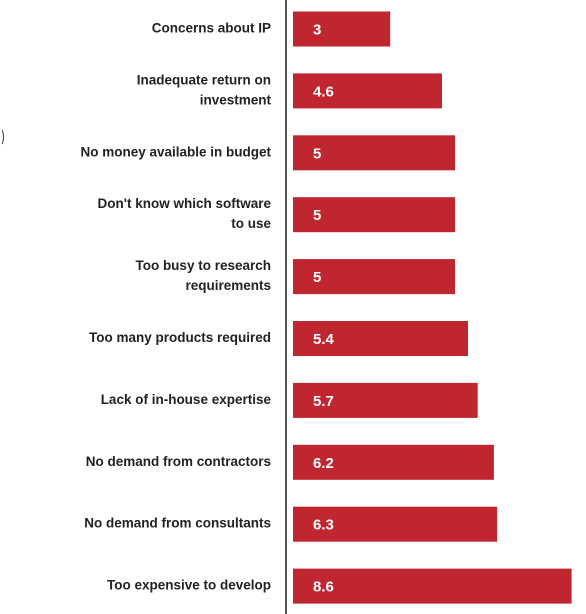 The width and height of the screenshot is (586, 614). I want to click on category-label: Inadequate return on, so click(204, 79).